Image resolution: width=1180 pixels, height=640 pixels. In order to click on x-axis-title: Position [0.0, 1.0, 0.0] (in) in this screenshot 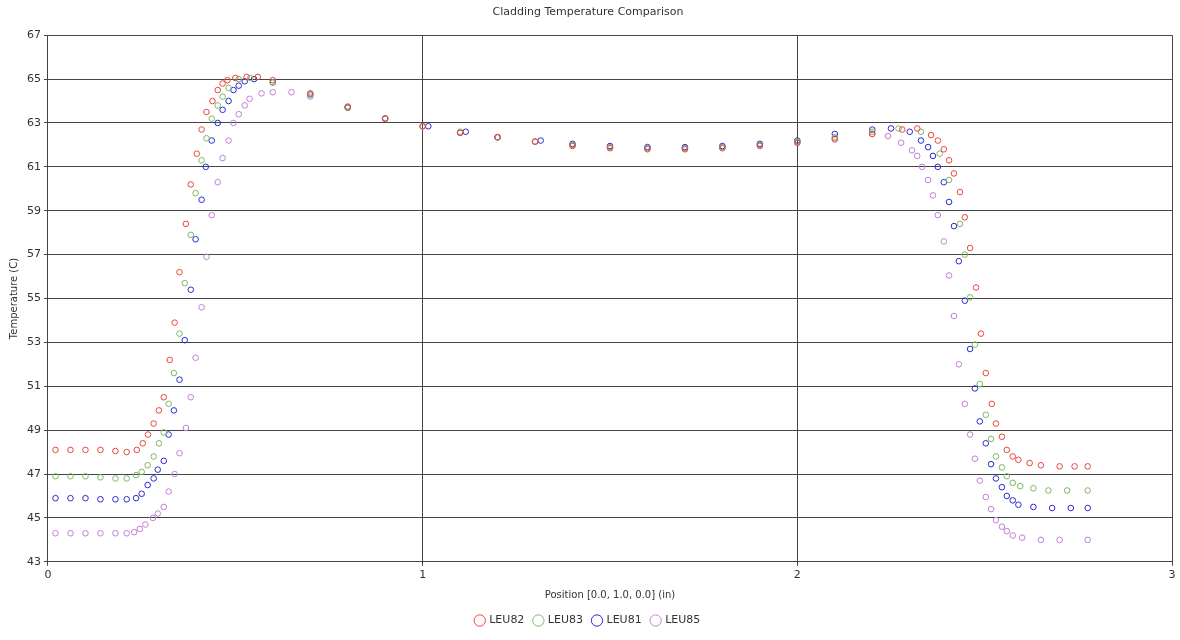, I will do `click(610, 594)`.